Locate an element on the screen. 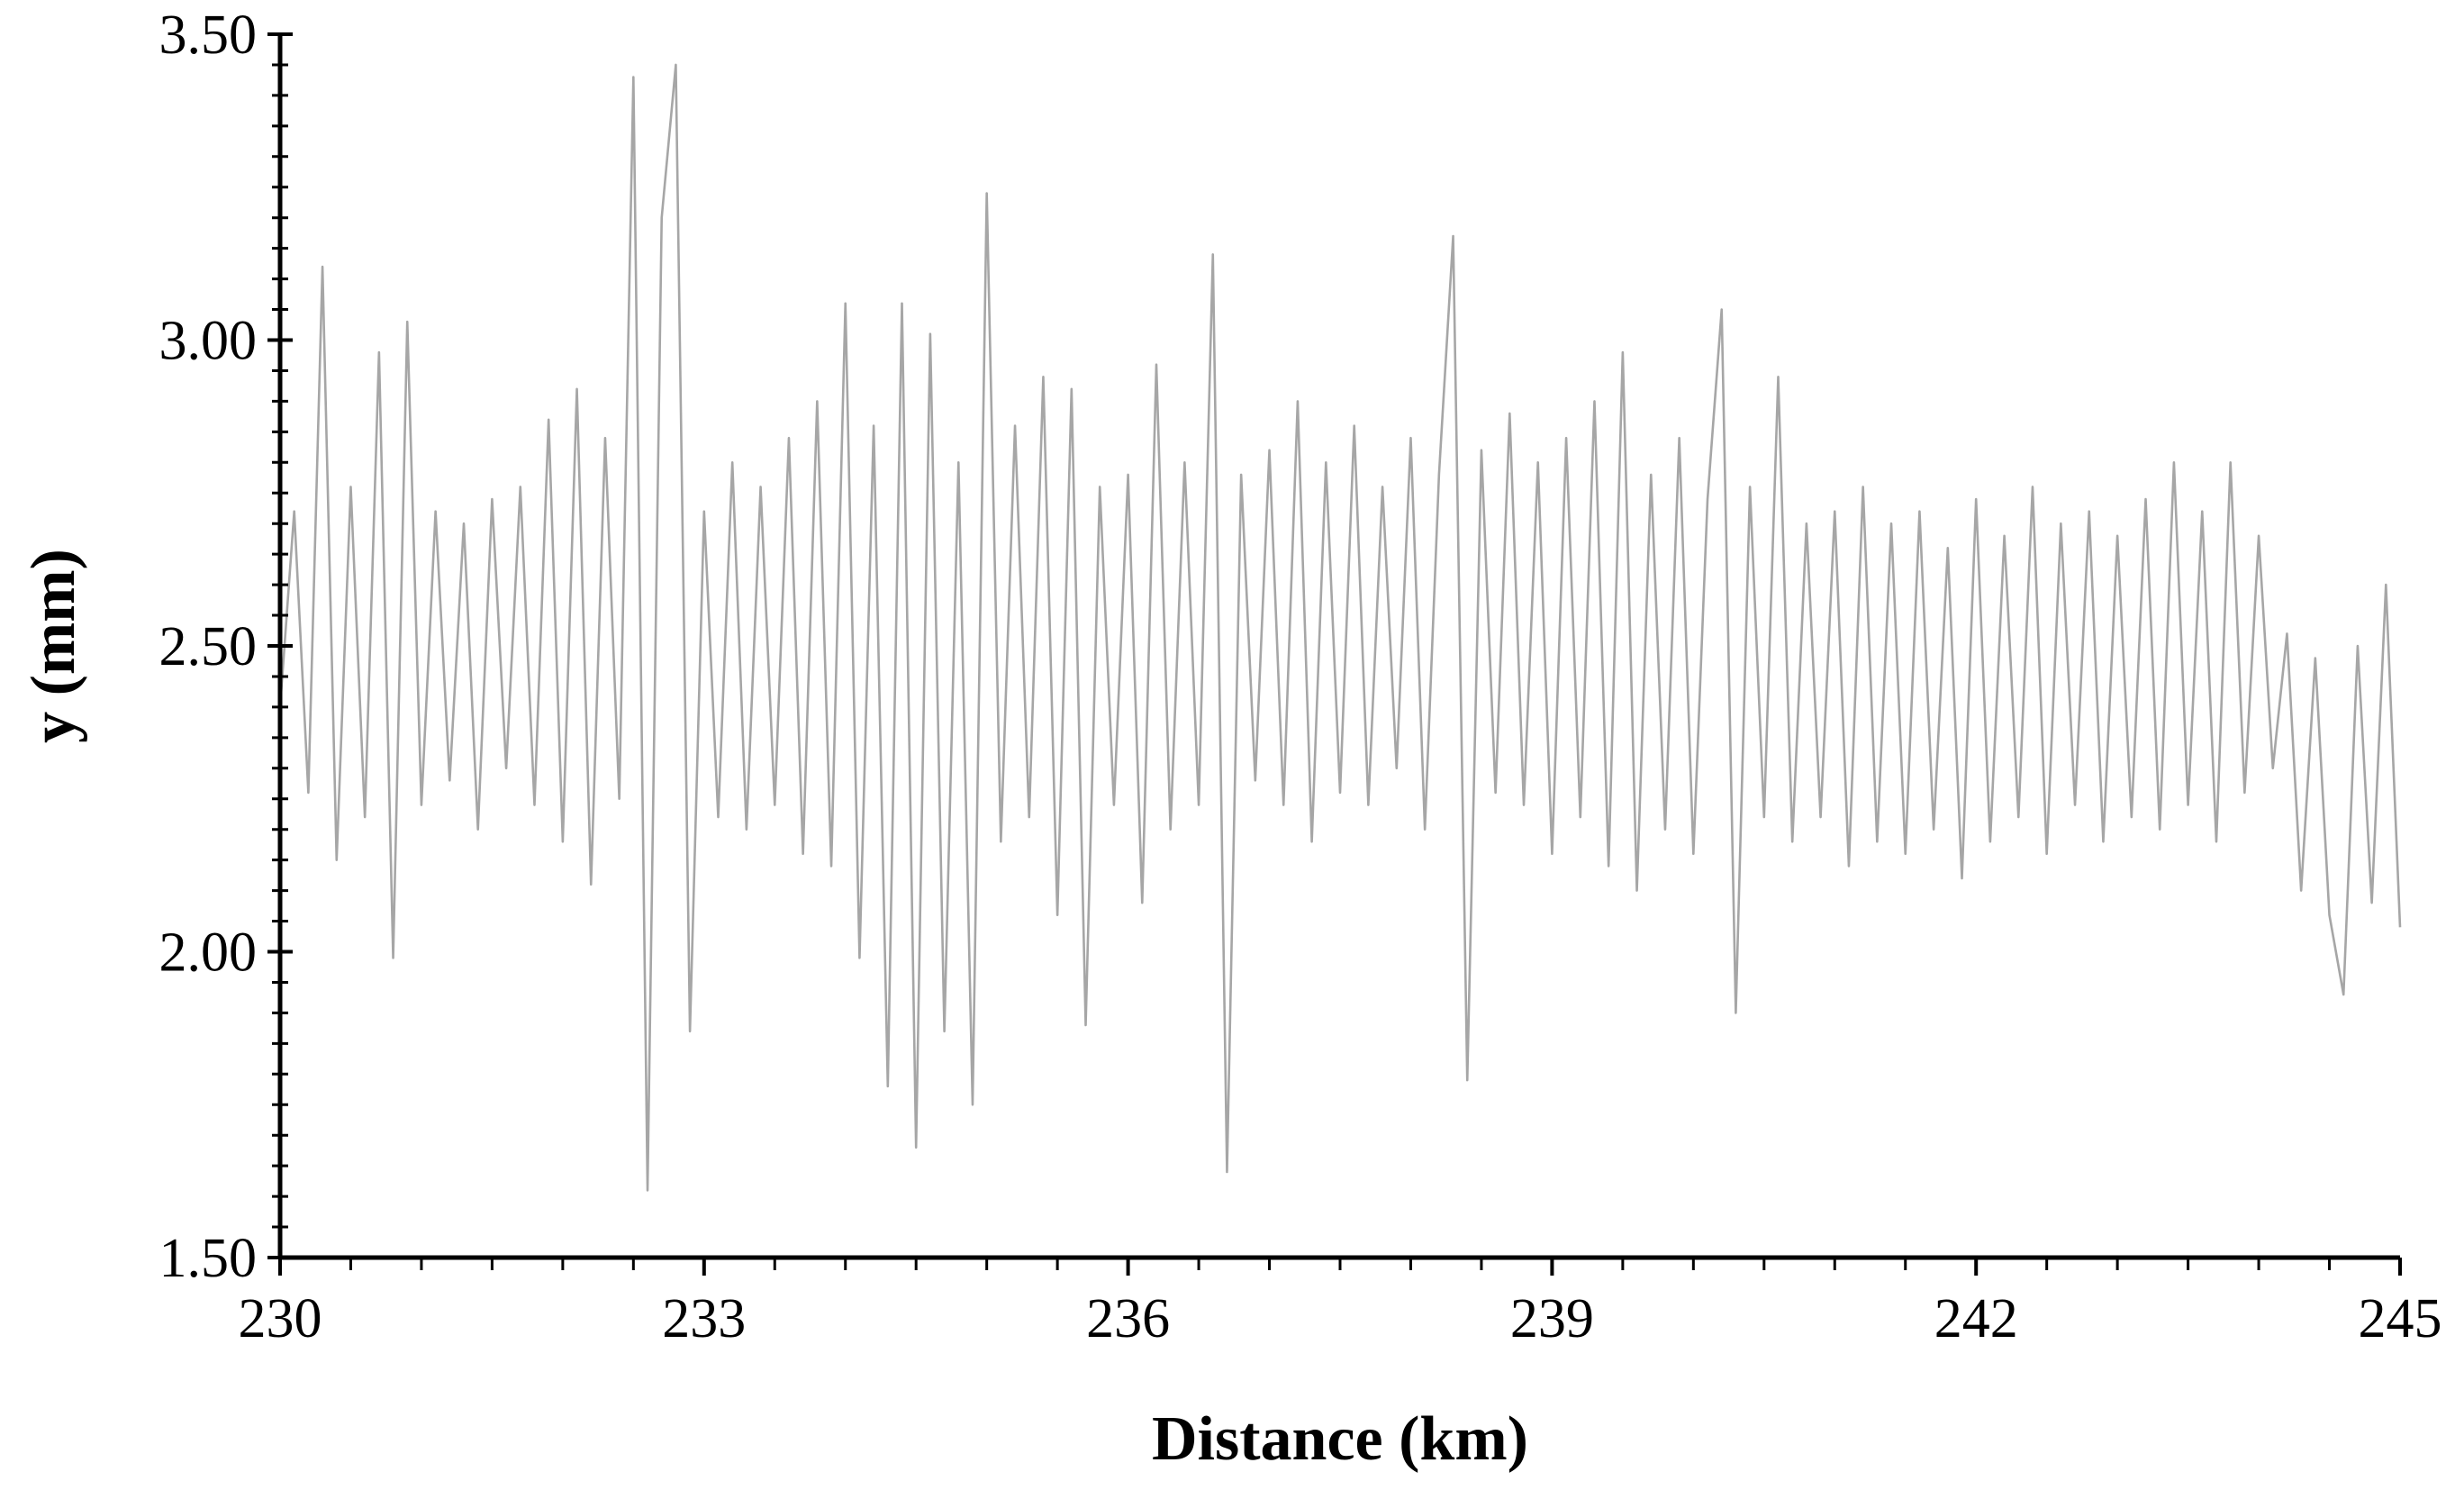 The width and height of the screenshot is (2464, 1499). x-tick-label: 245 is located at coordinates (2401, 1318).